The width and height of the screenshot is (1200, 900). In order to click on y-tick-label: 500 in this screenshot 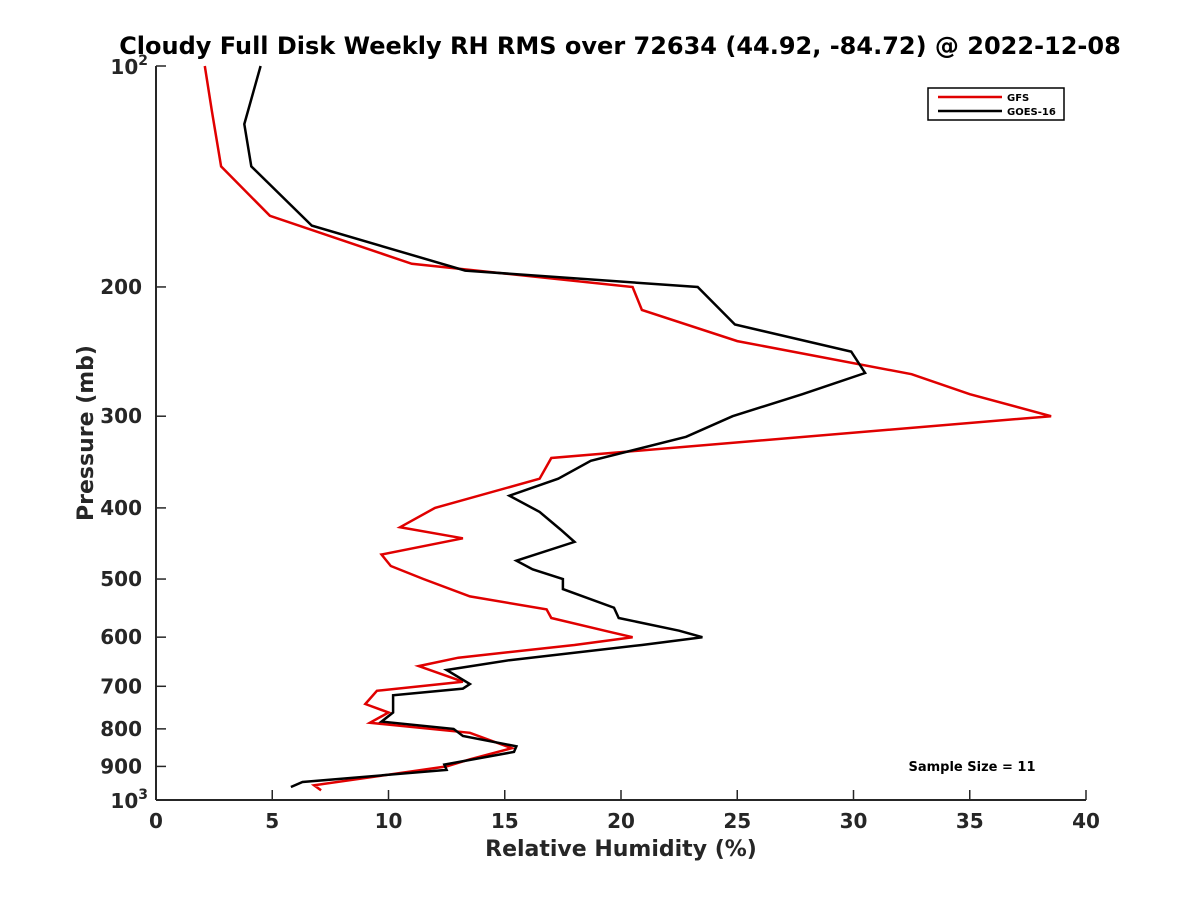, I will do `click(121, 579)`.